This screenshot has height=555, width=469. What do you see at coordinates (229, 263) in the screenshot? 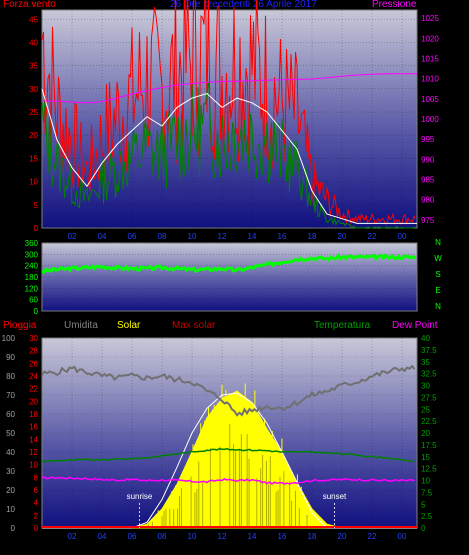
I see `wind-direction-line` at bounding box center [229, 263].